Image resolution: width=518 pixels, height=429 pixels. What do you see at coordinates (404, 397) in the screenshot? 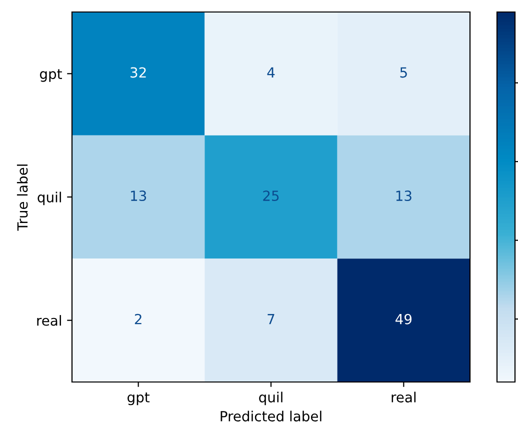
I see `x-tick-label: real` at bounding box center [404, 397].